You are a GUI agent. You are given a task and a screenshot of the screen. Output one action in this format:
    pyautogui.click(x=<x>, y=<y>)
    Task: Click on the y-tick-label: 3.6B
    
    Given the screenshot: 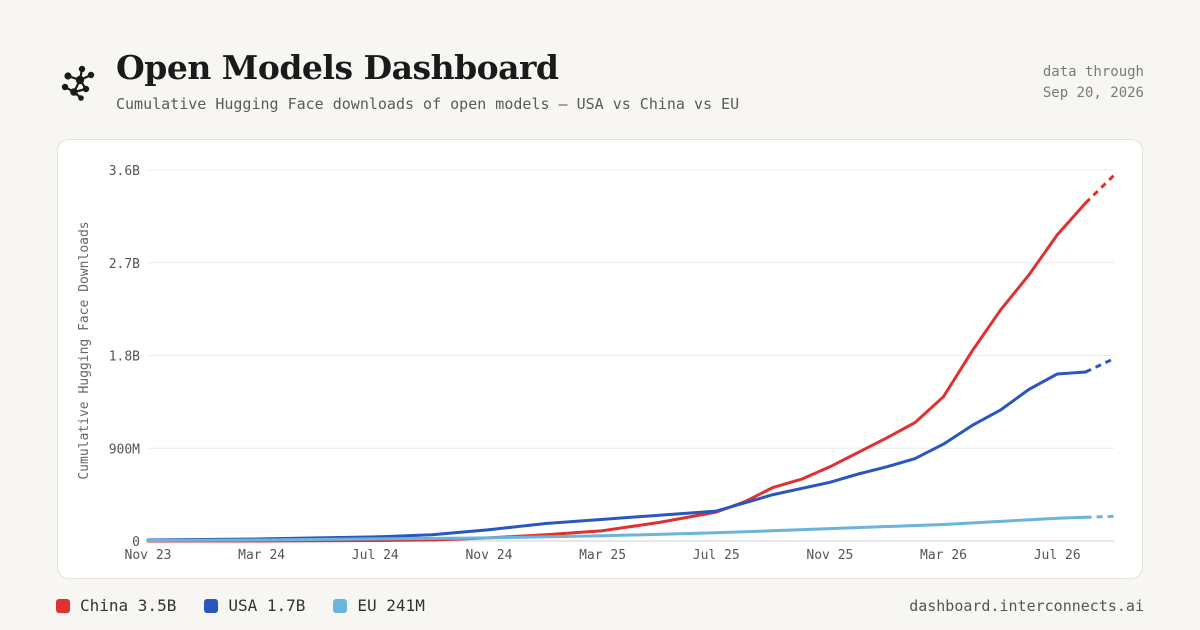 What is the action you would take?
    pyautogui.click(x=124, y=171)
    